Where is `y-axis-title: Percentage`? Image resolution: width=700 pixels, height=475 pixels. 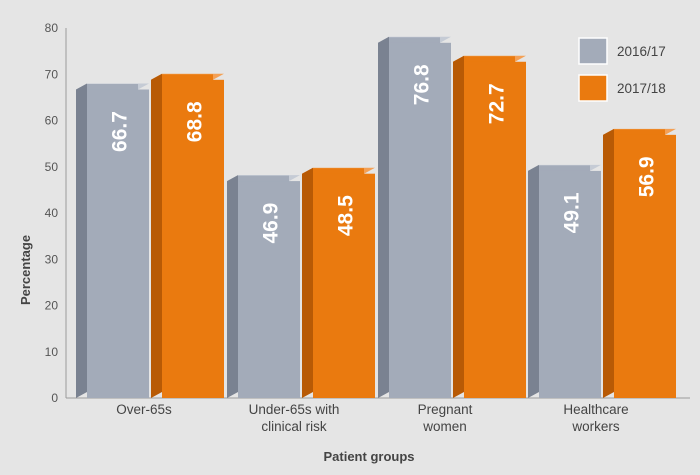
y-axis-title: Percentage is located at coordinates (25, 270).